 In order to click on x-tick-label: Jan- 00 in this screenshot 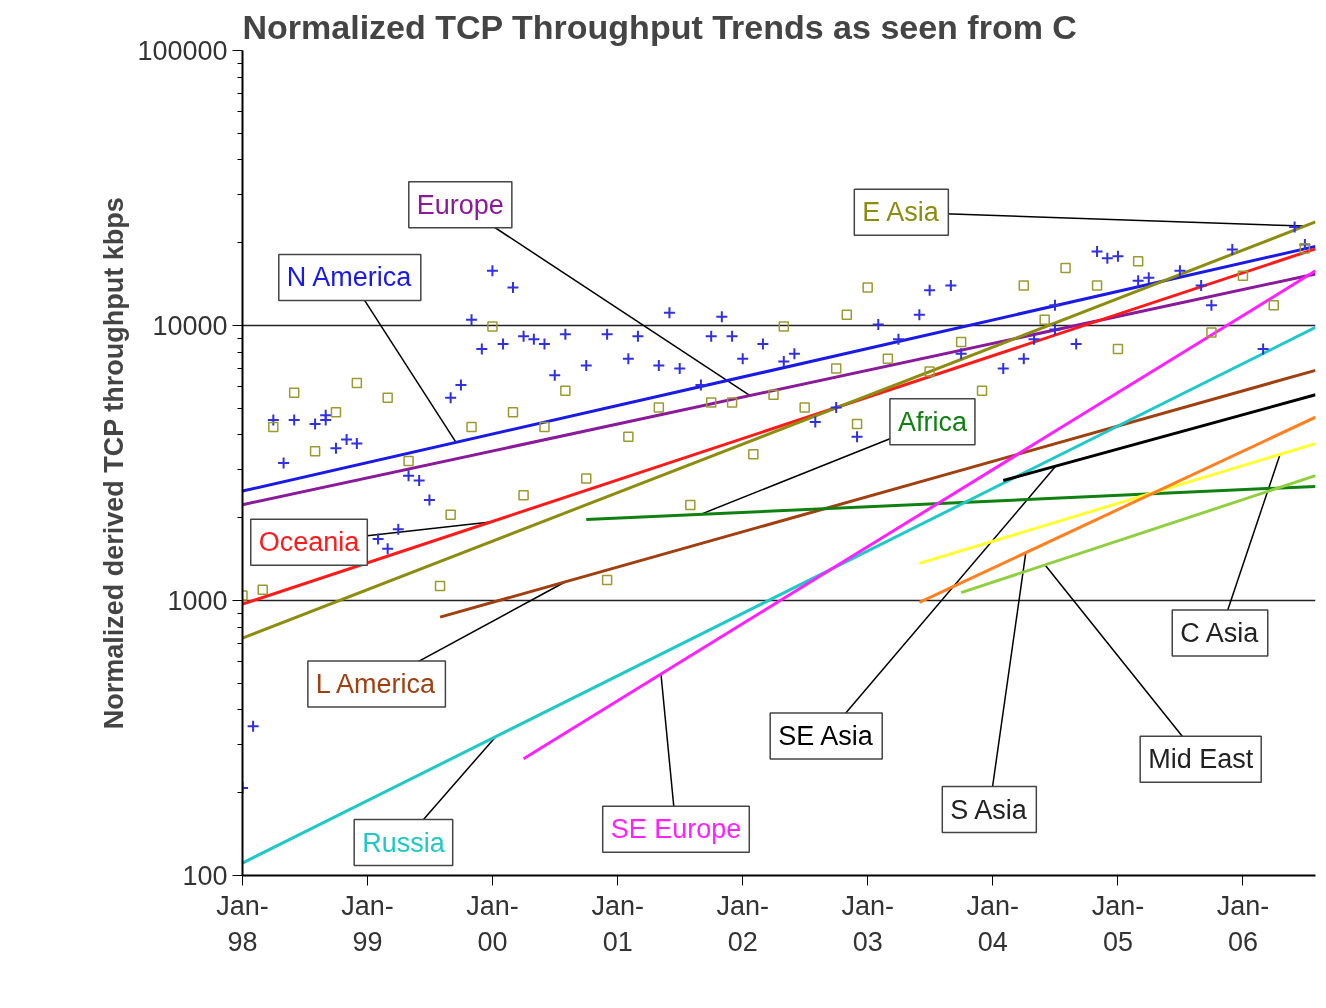, I will do `click(492, 923)`.